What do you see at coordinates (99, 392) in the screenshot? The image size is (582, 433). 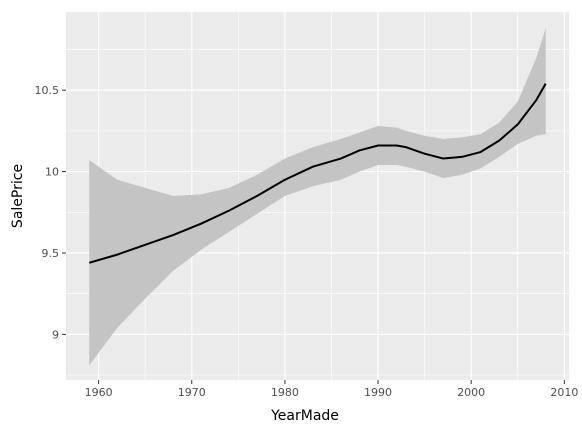 I see `x-tick-label: 1960` at bounding box center [99, 392].